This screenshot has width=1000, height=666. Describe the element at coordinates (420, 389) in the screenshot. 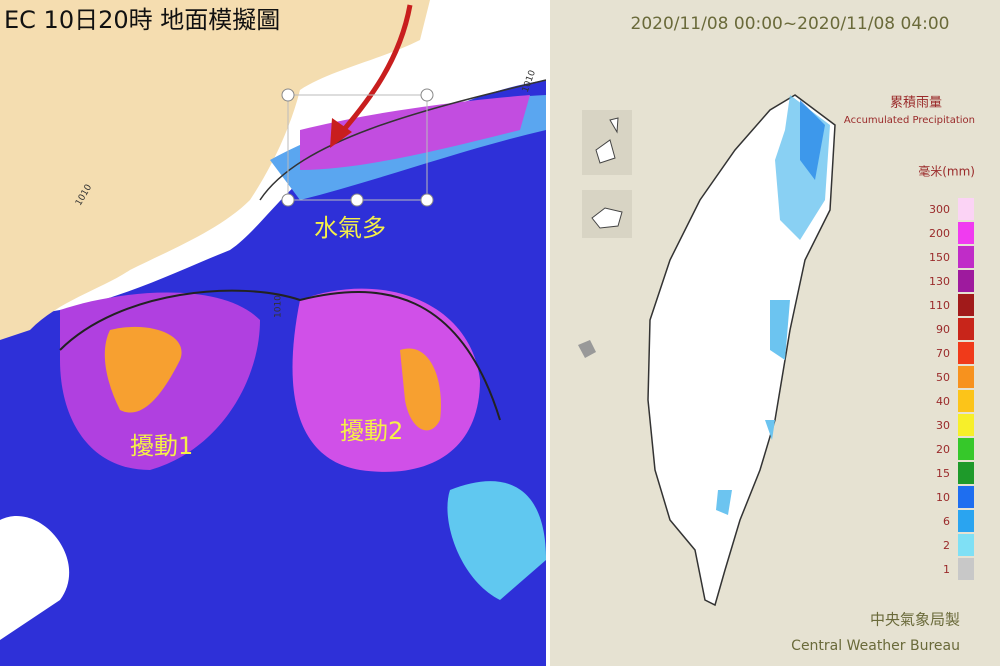

I see `disturbance-2-core` at that location.